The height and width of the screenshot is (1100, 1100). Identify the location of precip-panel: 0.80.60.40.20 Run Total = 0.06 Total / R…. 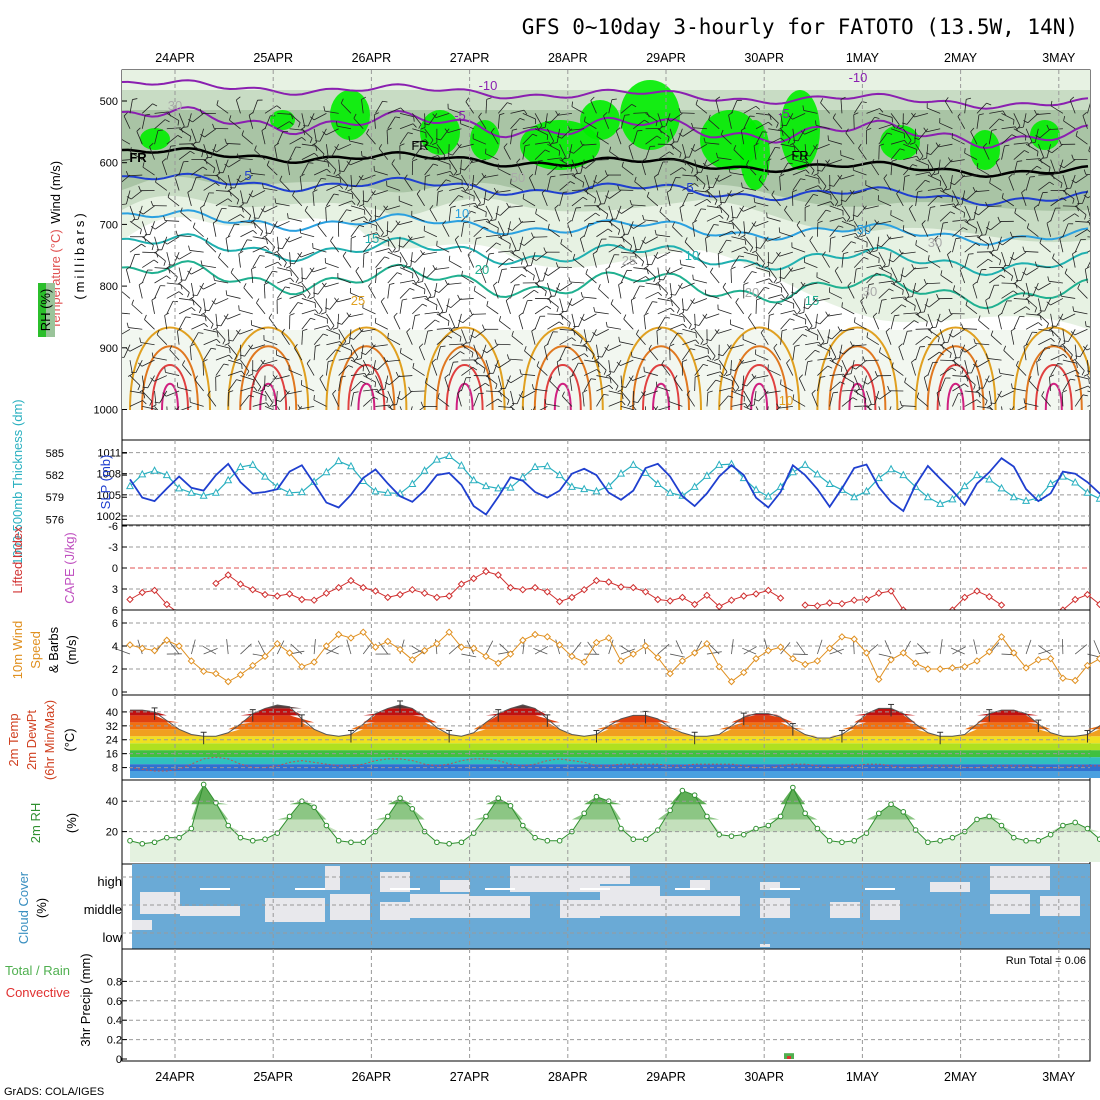
(548, 1007).